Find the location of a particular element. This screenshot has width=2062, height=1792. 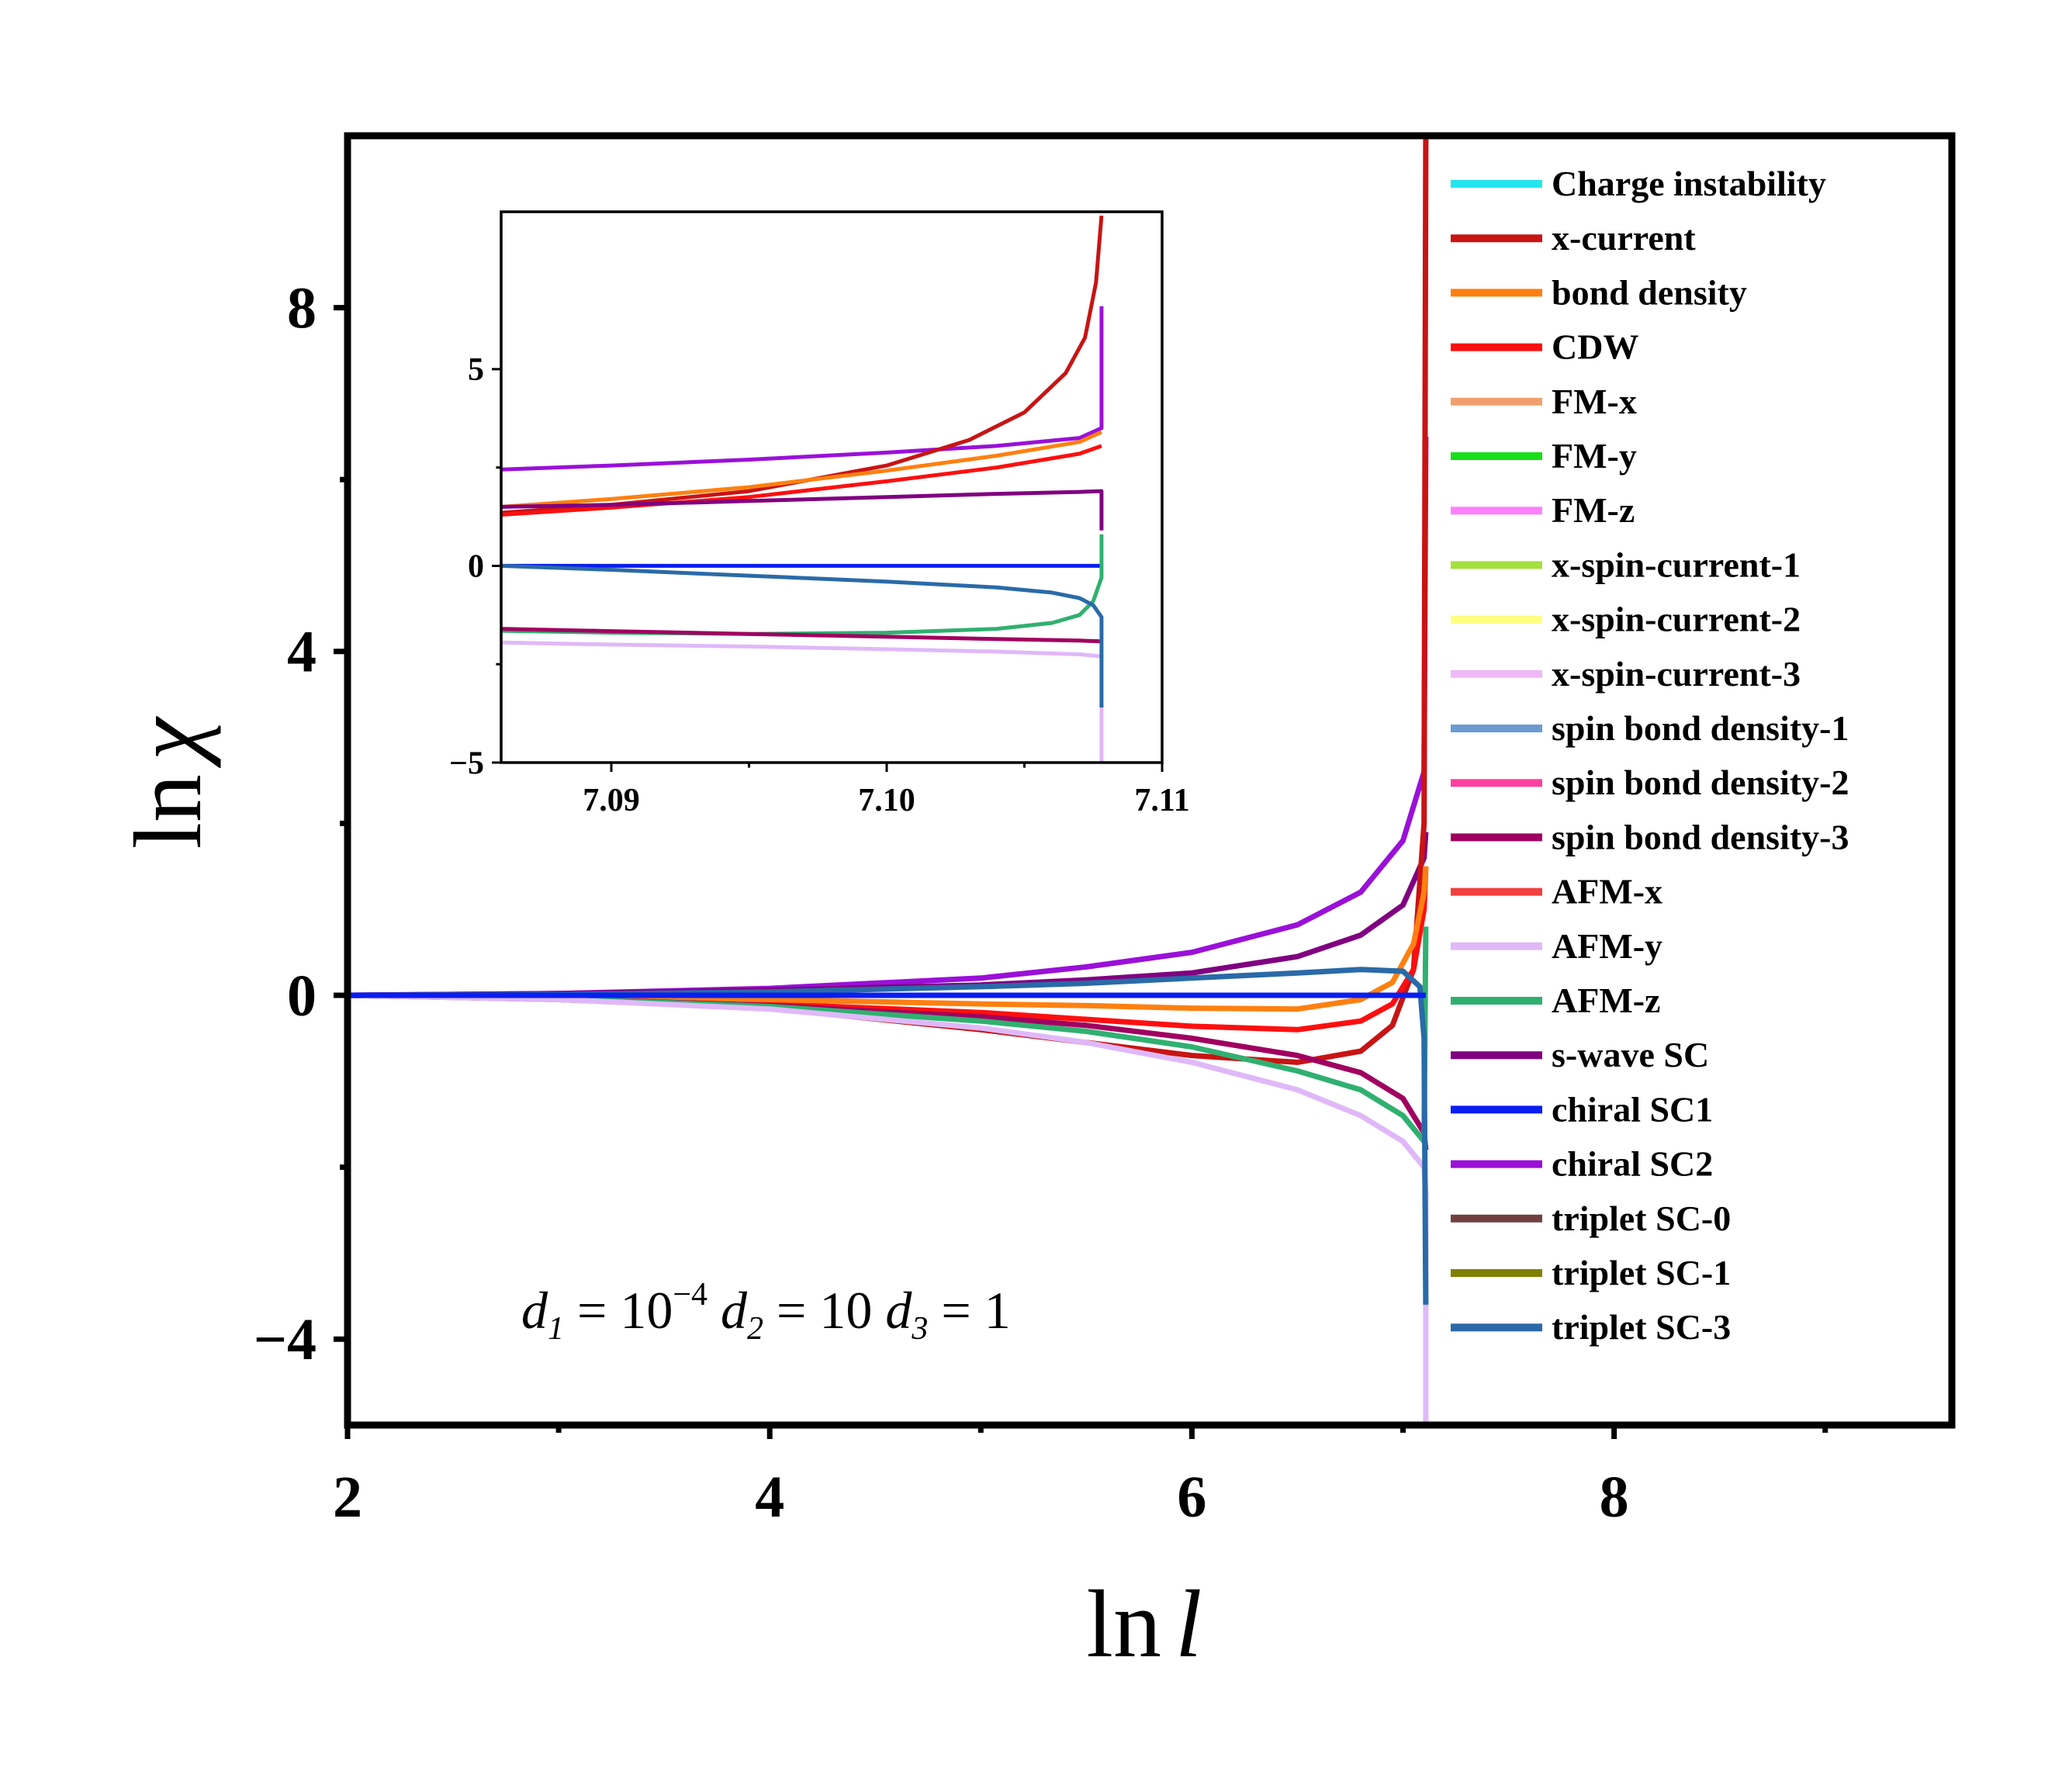

parameter-annotation: d1 = 10−4 d2 = 10 d3 = 1 is located at coordinates (766, 1312).